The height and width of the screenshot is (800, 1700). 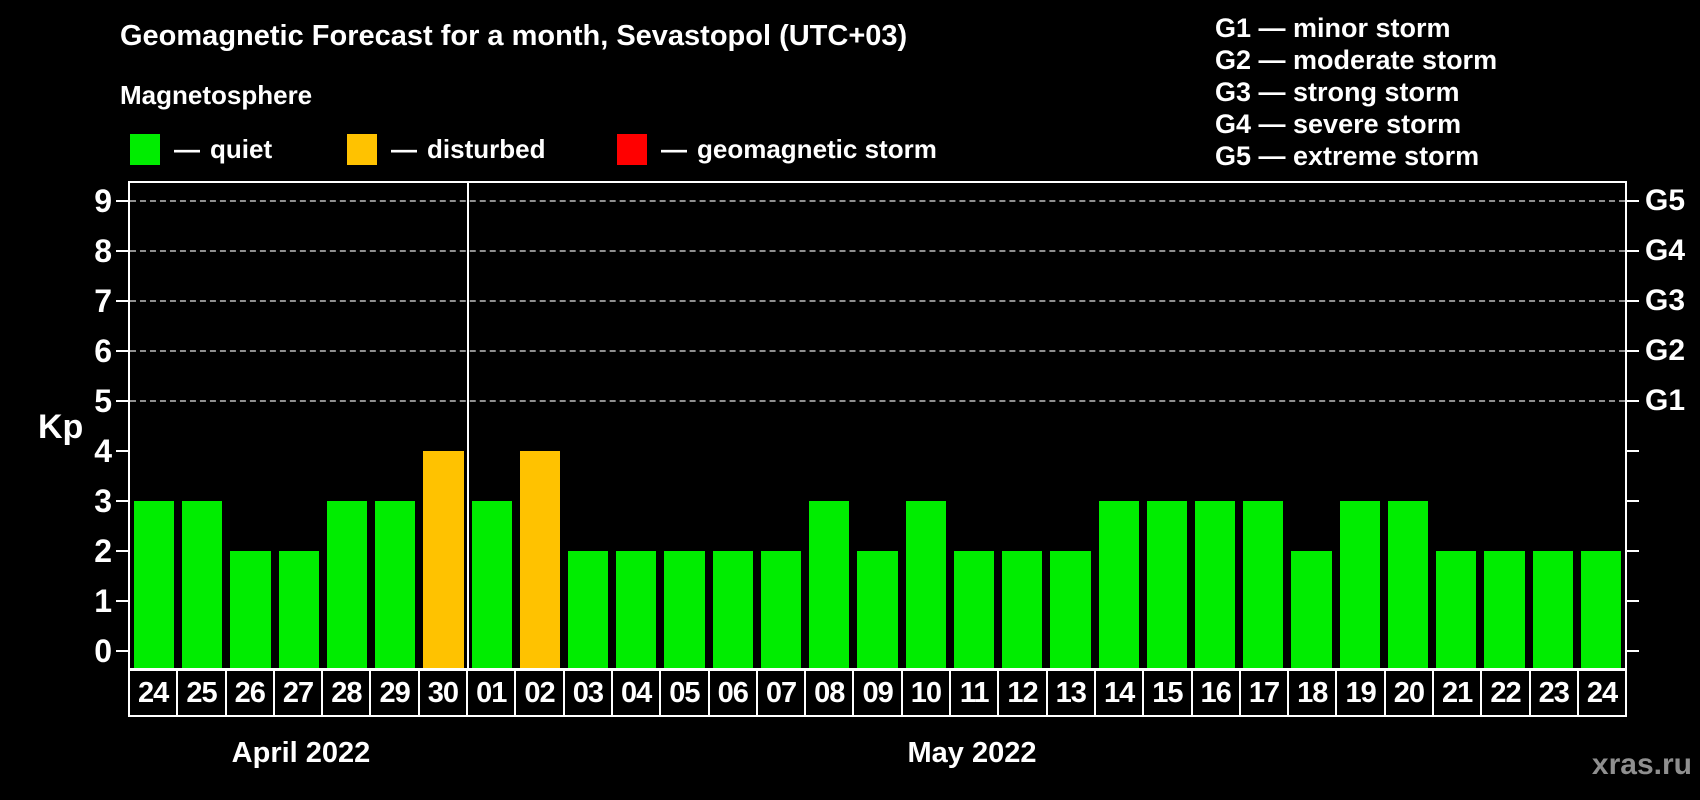 What do you see at coordinates (103, 251) in the screenshot?
I see `y-tick-label-8: 8` at bounding box center [103, 251].